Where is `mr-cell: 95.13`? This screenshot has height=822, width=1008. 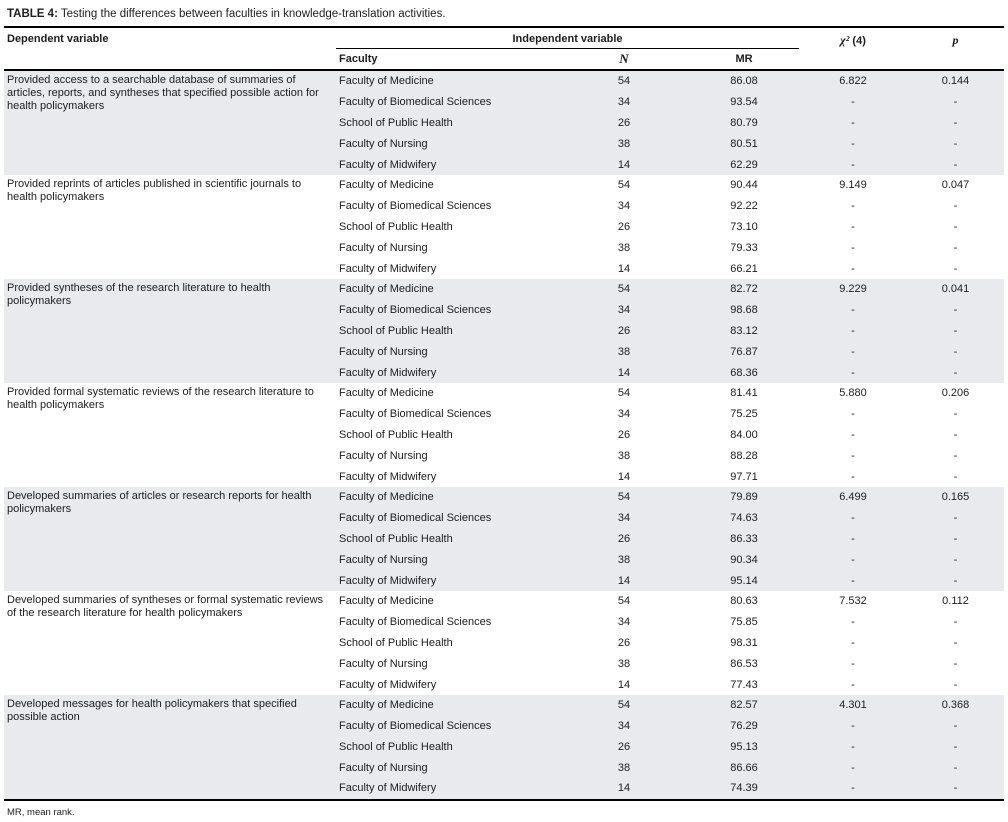
mr-cell: 95.13 is located at coordinates (744, 747).